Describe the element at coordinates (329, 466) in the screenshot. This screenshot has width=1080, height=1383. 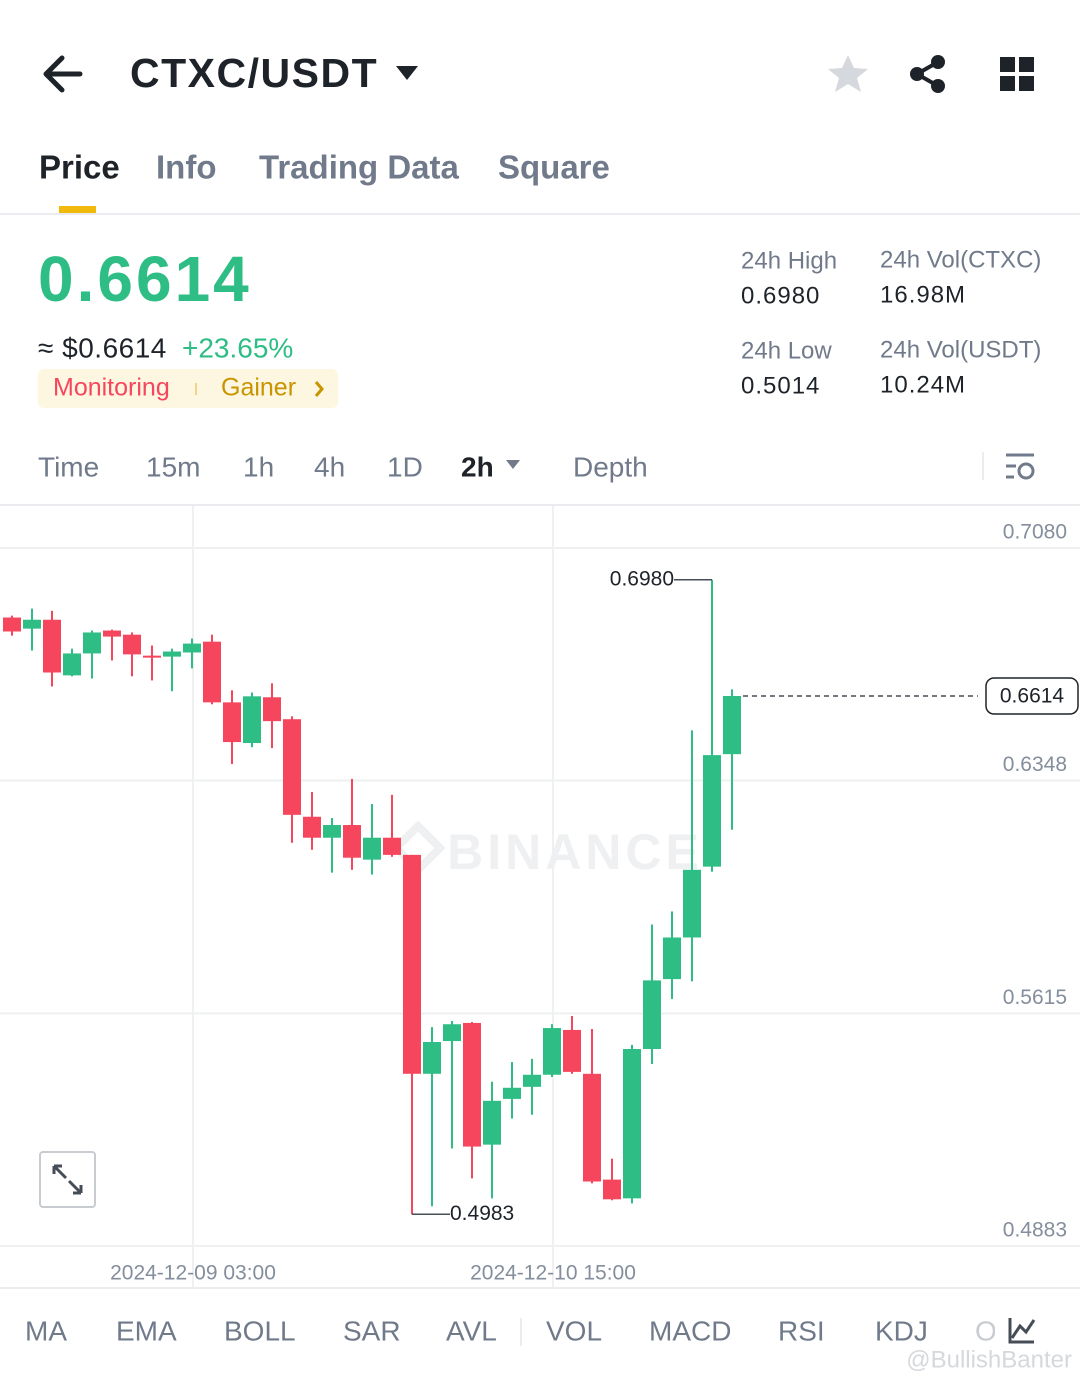
I see `interval: 4h` at that location.